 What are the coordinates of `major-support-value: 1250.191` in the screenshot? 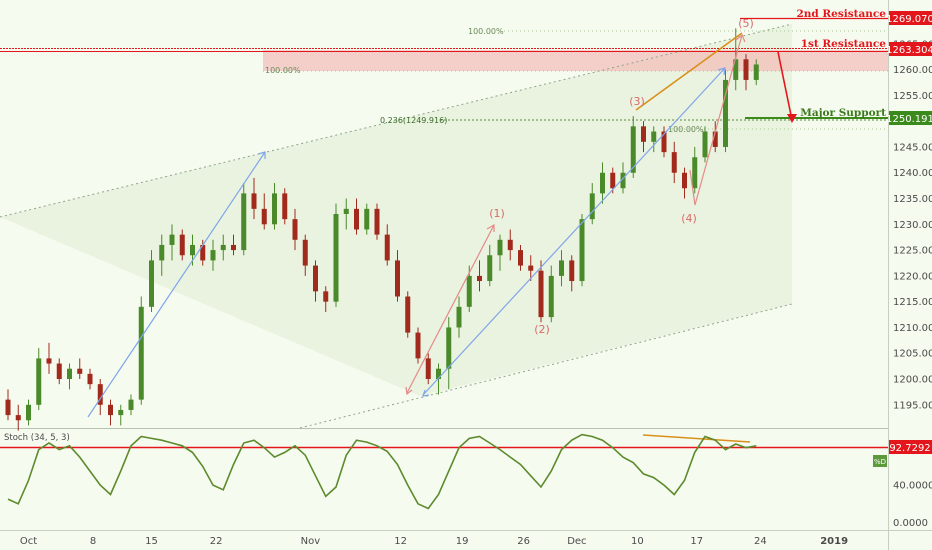 It's located at (909, 119).